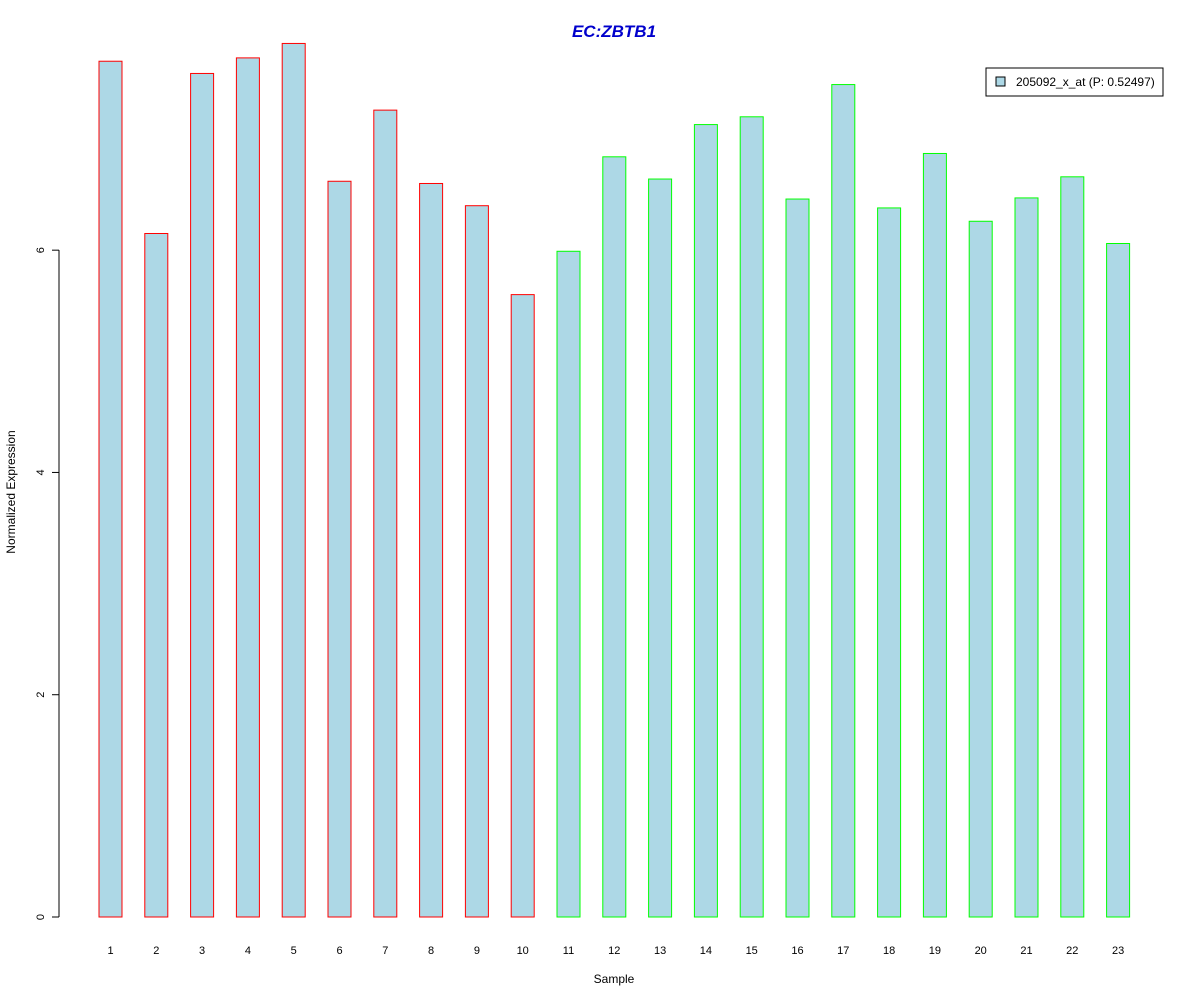 Image resolution: width=1200 pixels, height=1000 pixels. What do you see at coordinates (614, 31) in the screenshot?
I see `chart-title: EC:ZBTB1` at bounding box center [614, 31].